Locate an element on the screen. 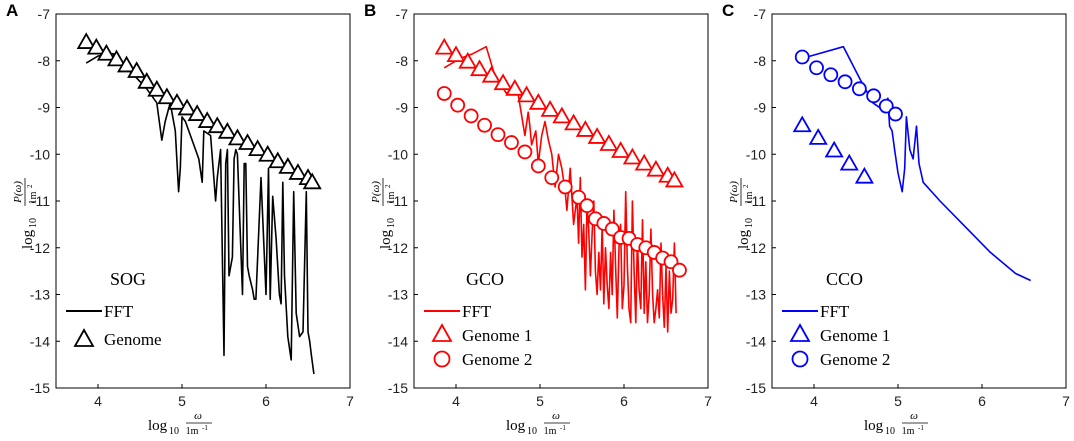  y-tick-label: -10 is located at coordinates (40, 154).